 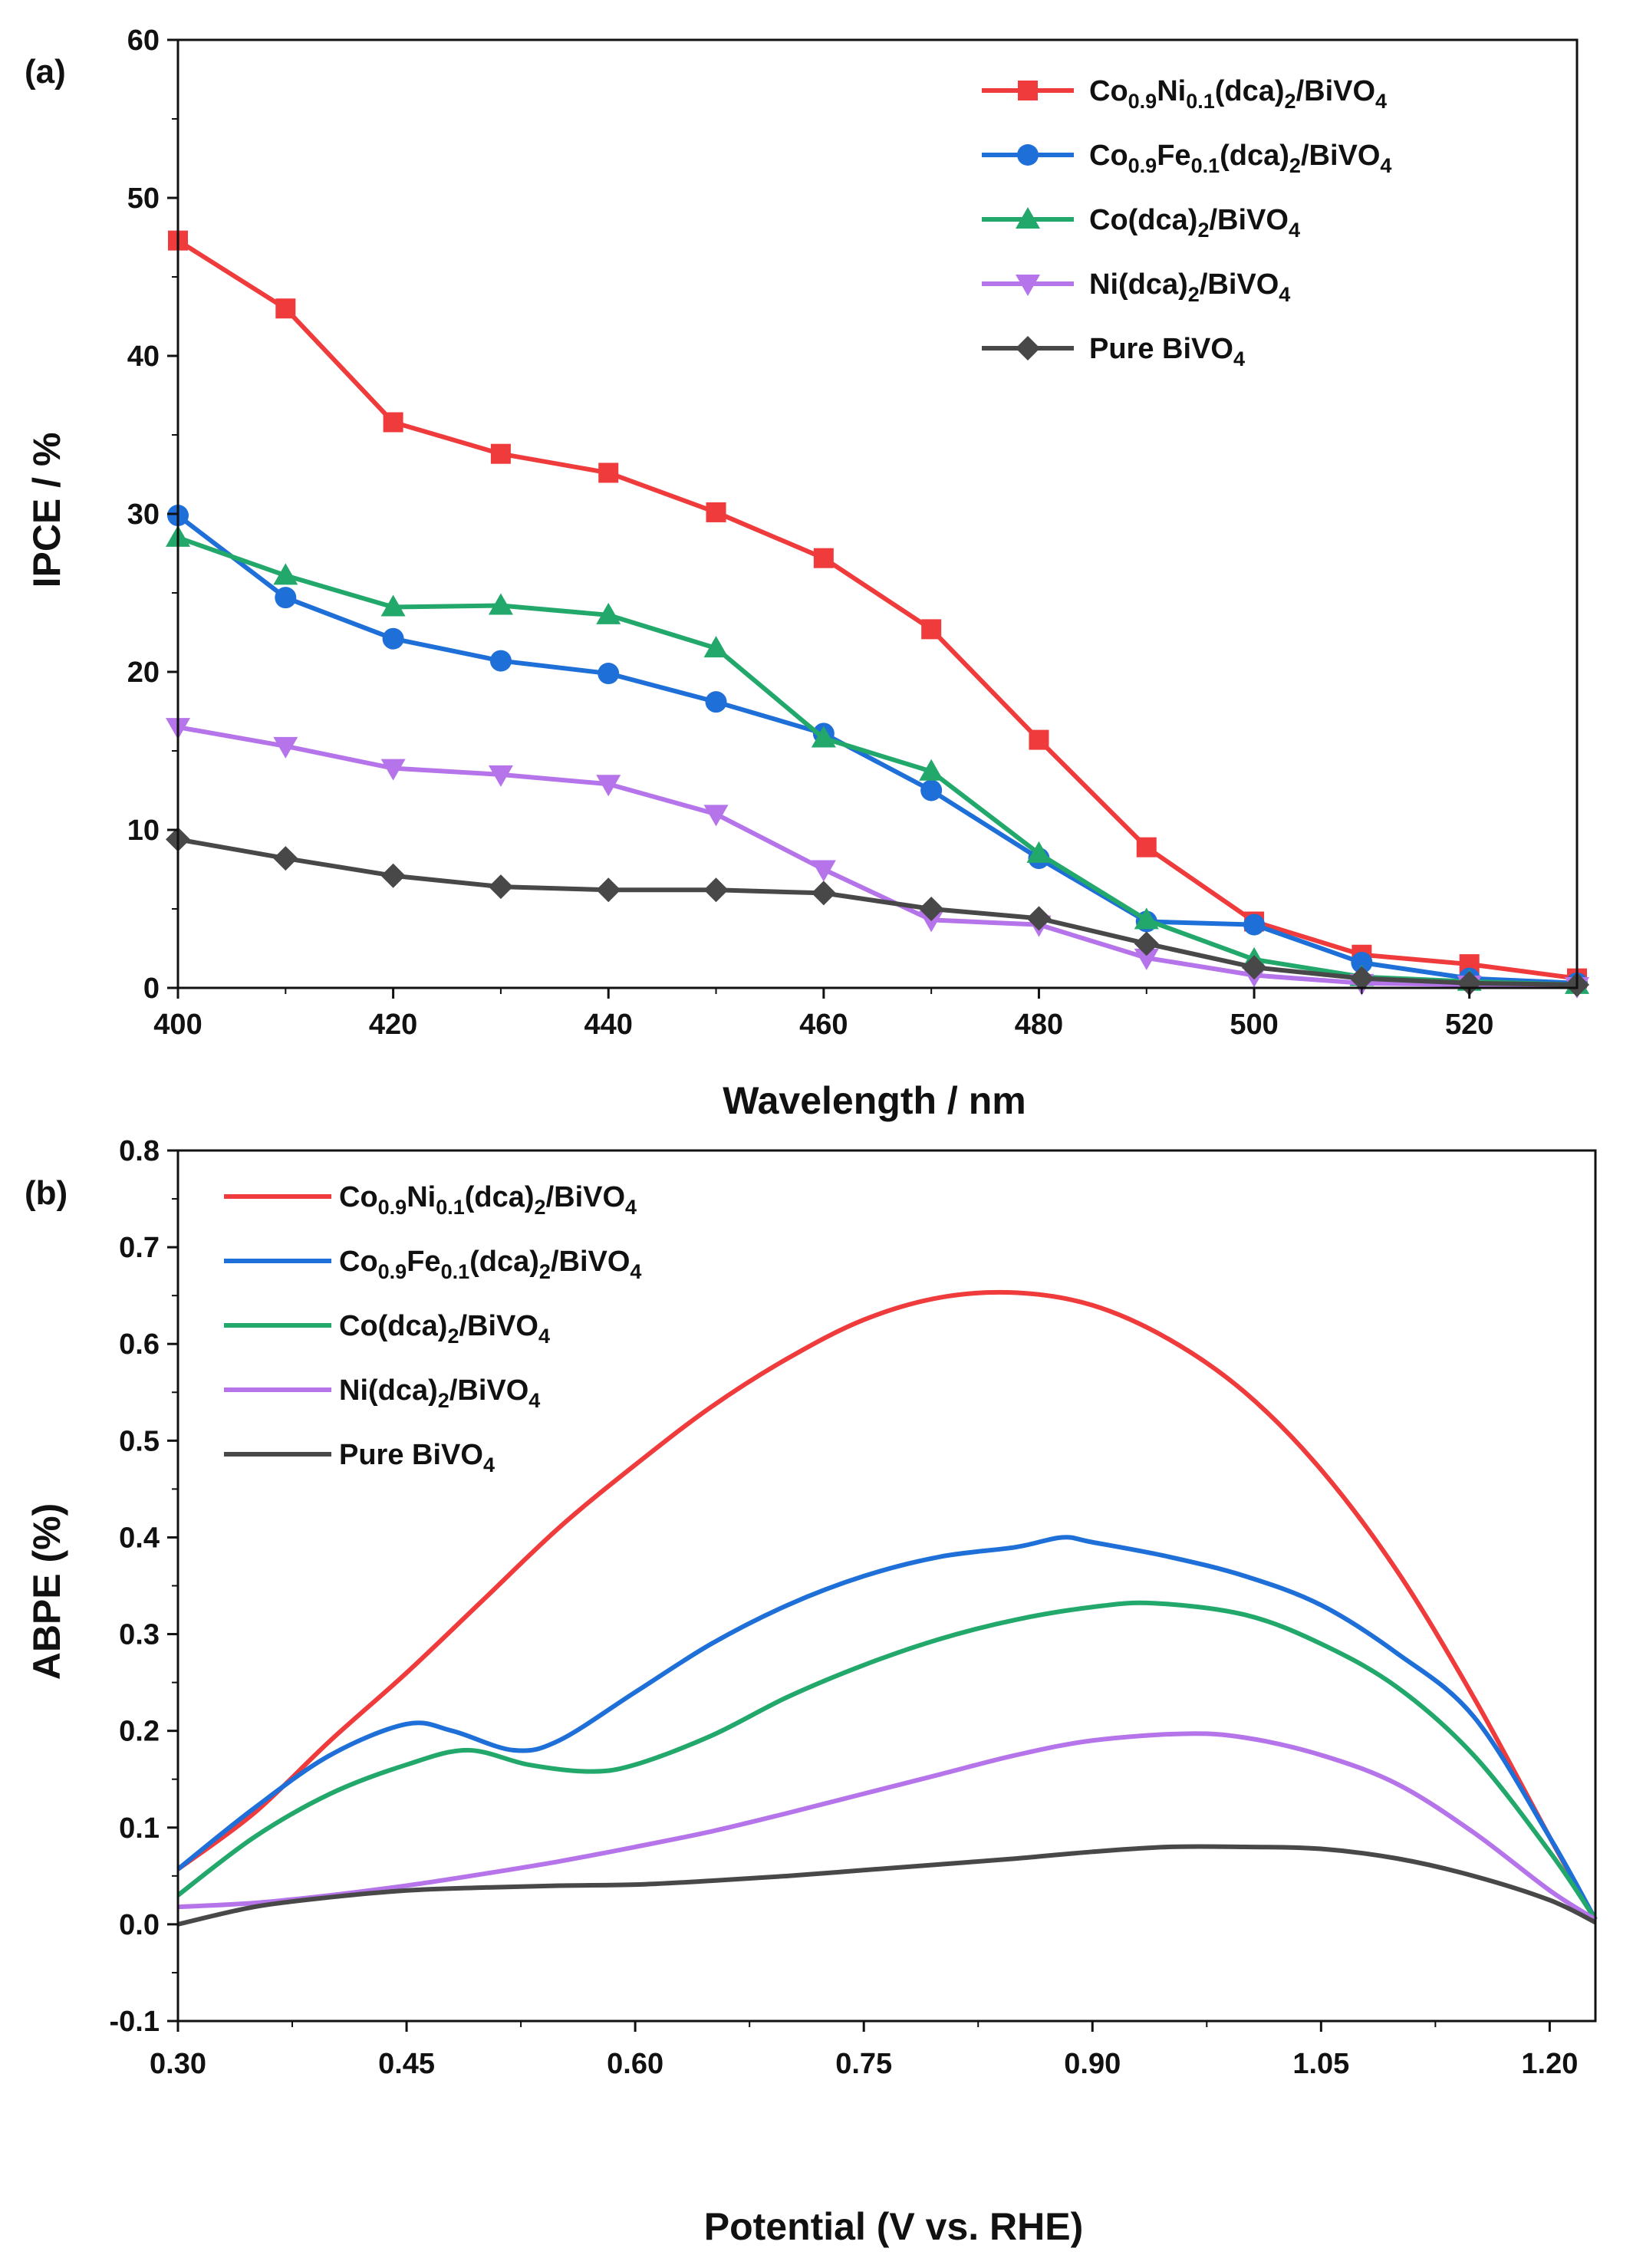 I want to click on ipce-x-tick-label: 500, so click(x=1254, y=1025).